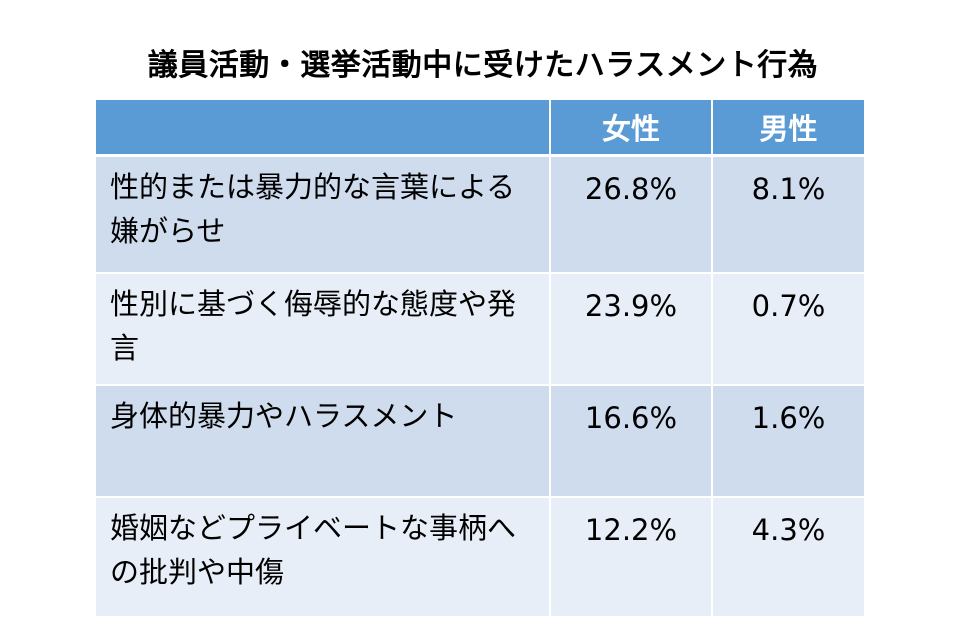  Describe the element at coordinates (323, 440) in the screenshot. I see `row-label: 身体的暴力やハラスメント` at that location.